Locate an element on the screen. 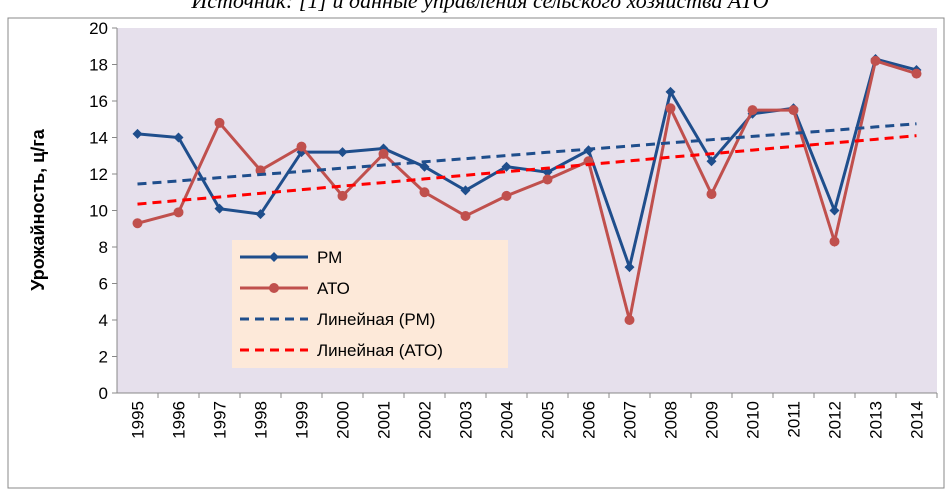 This screenshot has height=494, width=947. x-tick-label: 1997 is located at coordinates (220, 420).